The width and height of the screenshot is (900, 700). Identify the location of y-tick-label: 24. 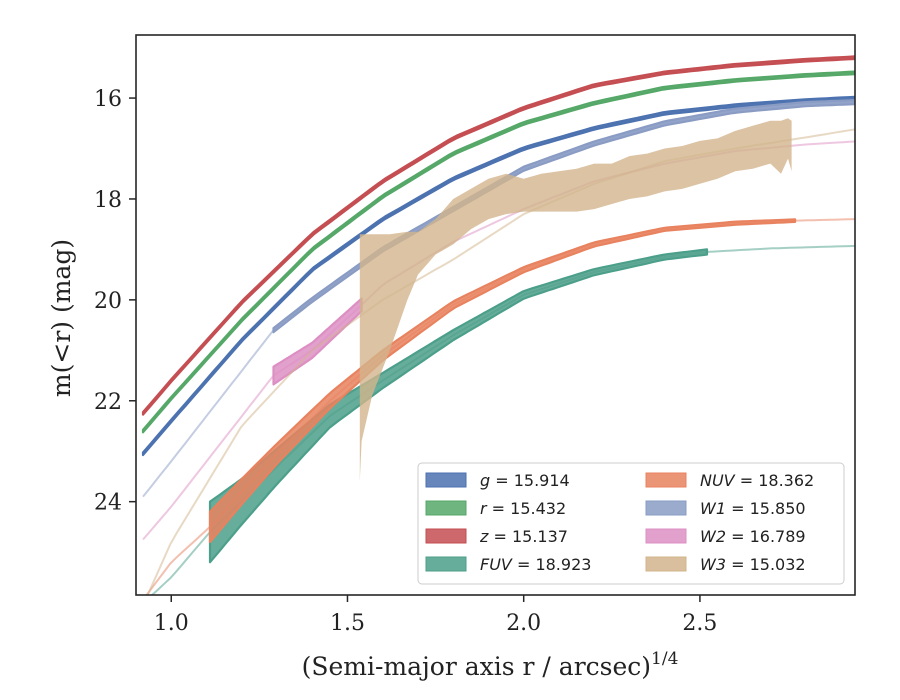
(108, 503).